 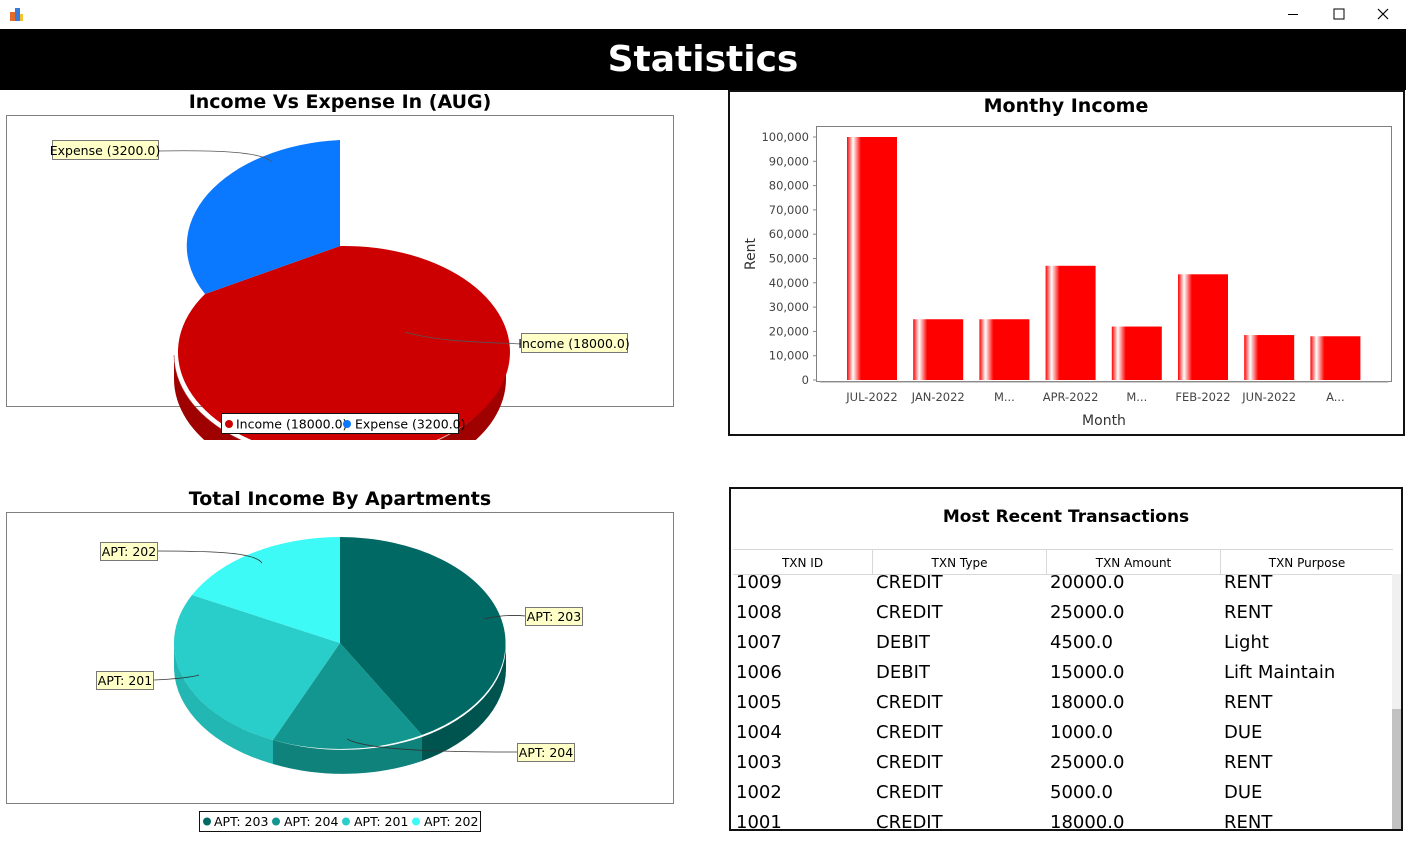 I want to click on txn-id-cell: 1009, so click(x=759, y=582).